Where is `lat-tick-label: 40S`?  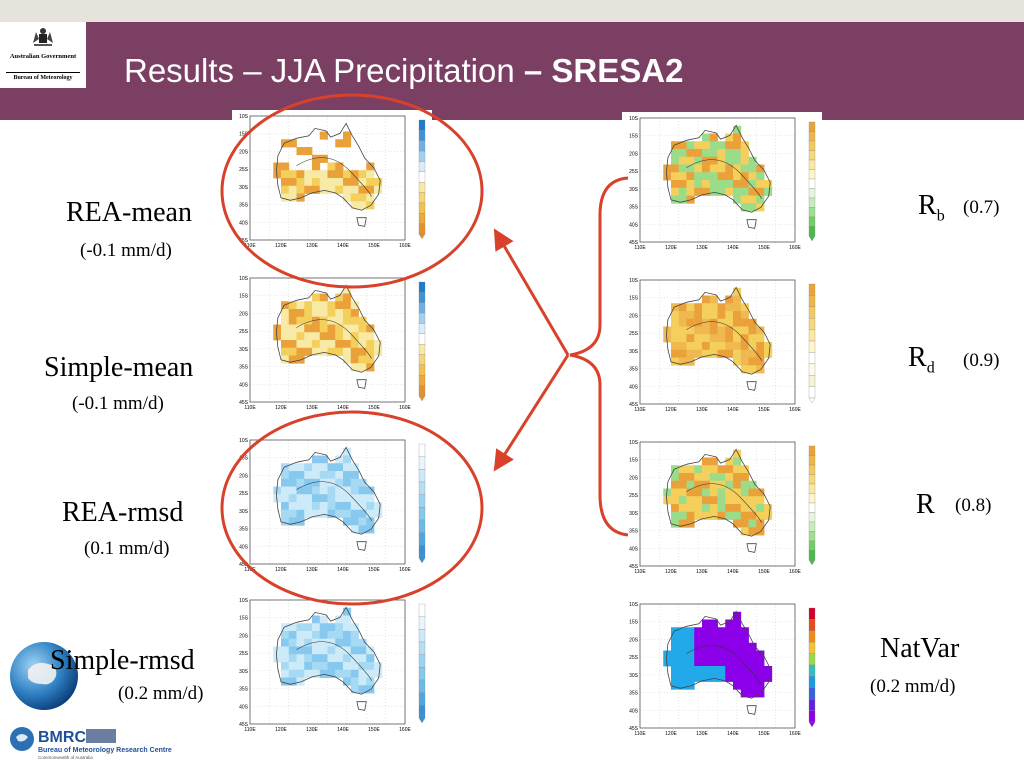
lat-tick-label: 40S is located at coordinates (244, 223).